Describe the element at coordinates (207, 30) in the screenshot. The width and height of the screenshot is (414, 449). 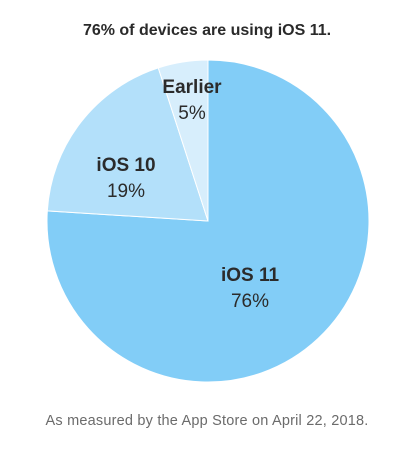
I see `chart-title: 76% of devices are using iOS 11.` at that location.